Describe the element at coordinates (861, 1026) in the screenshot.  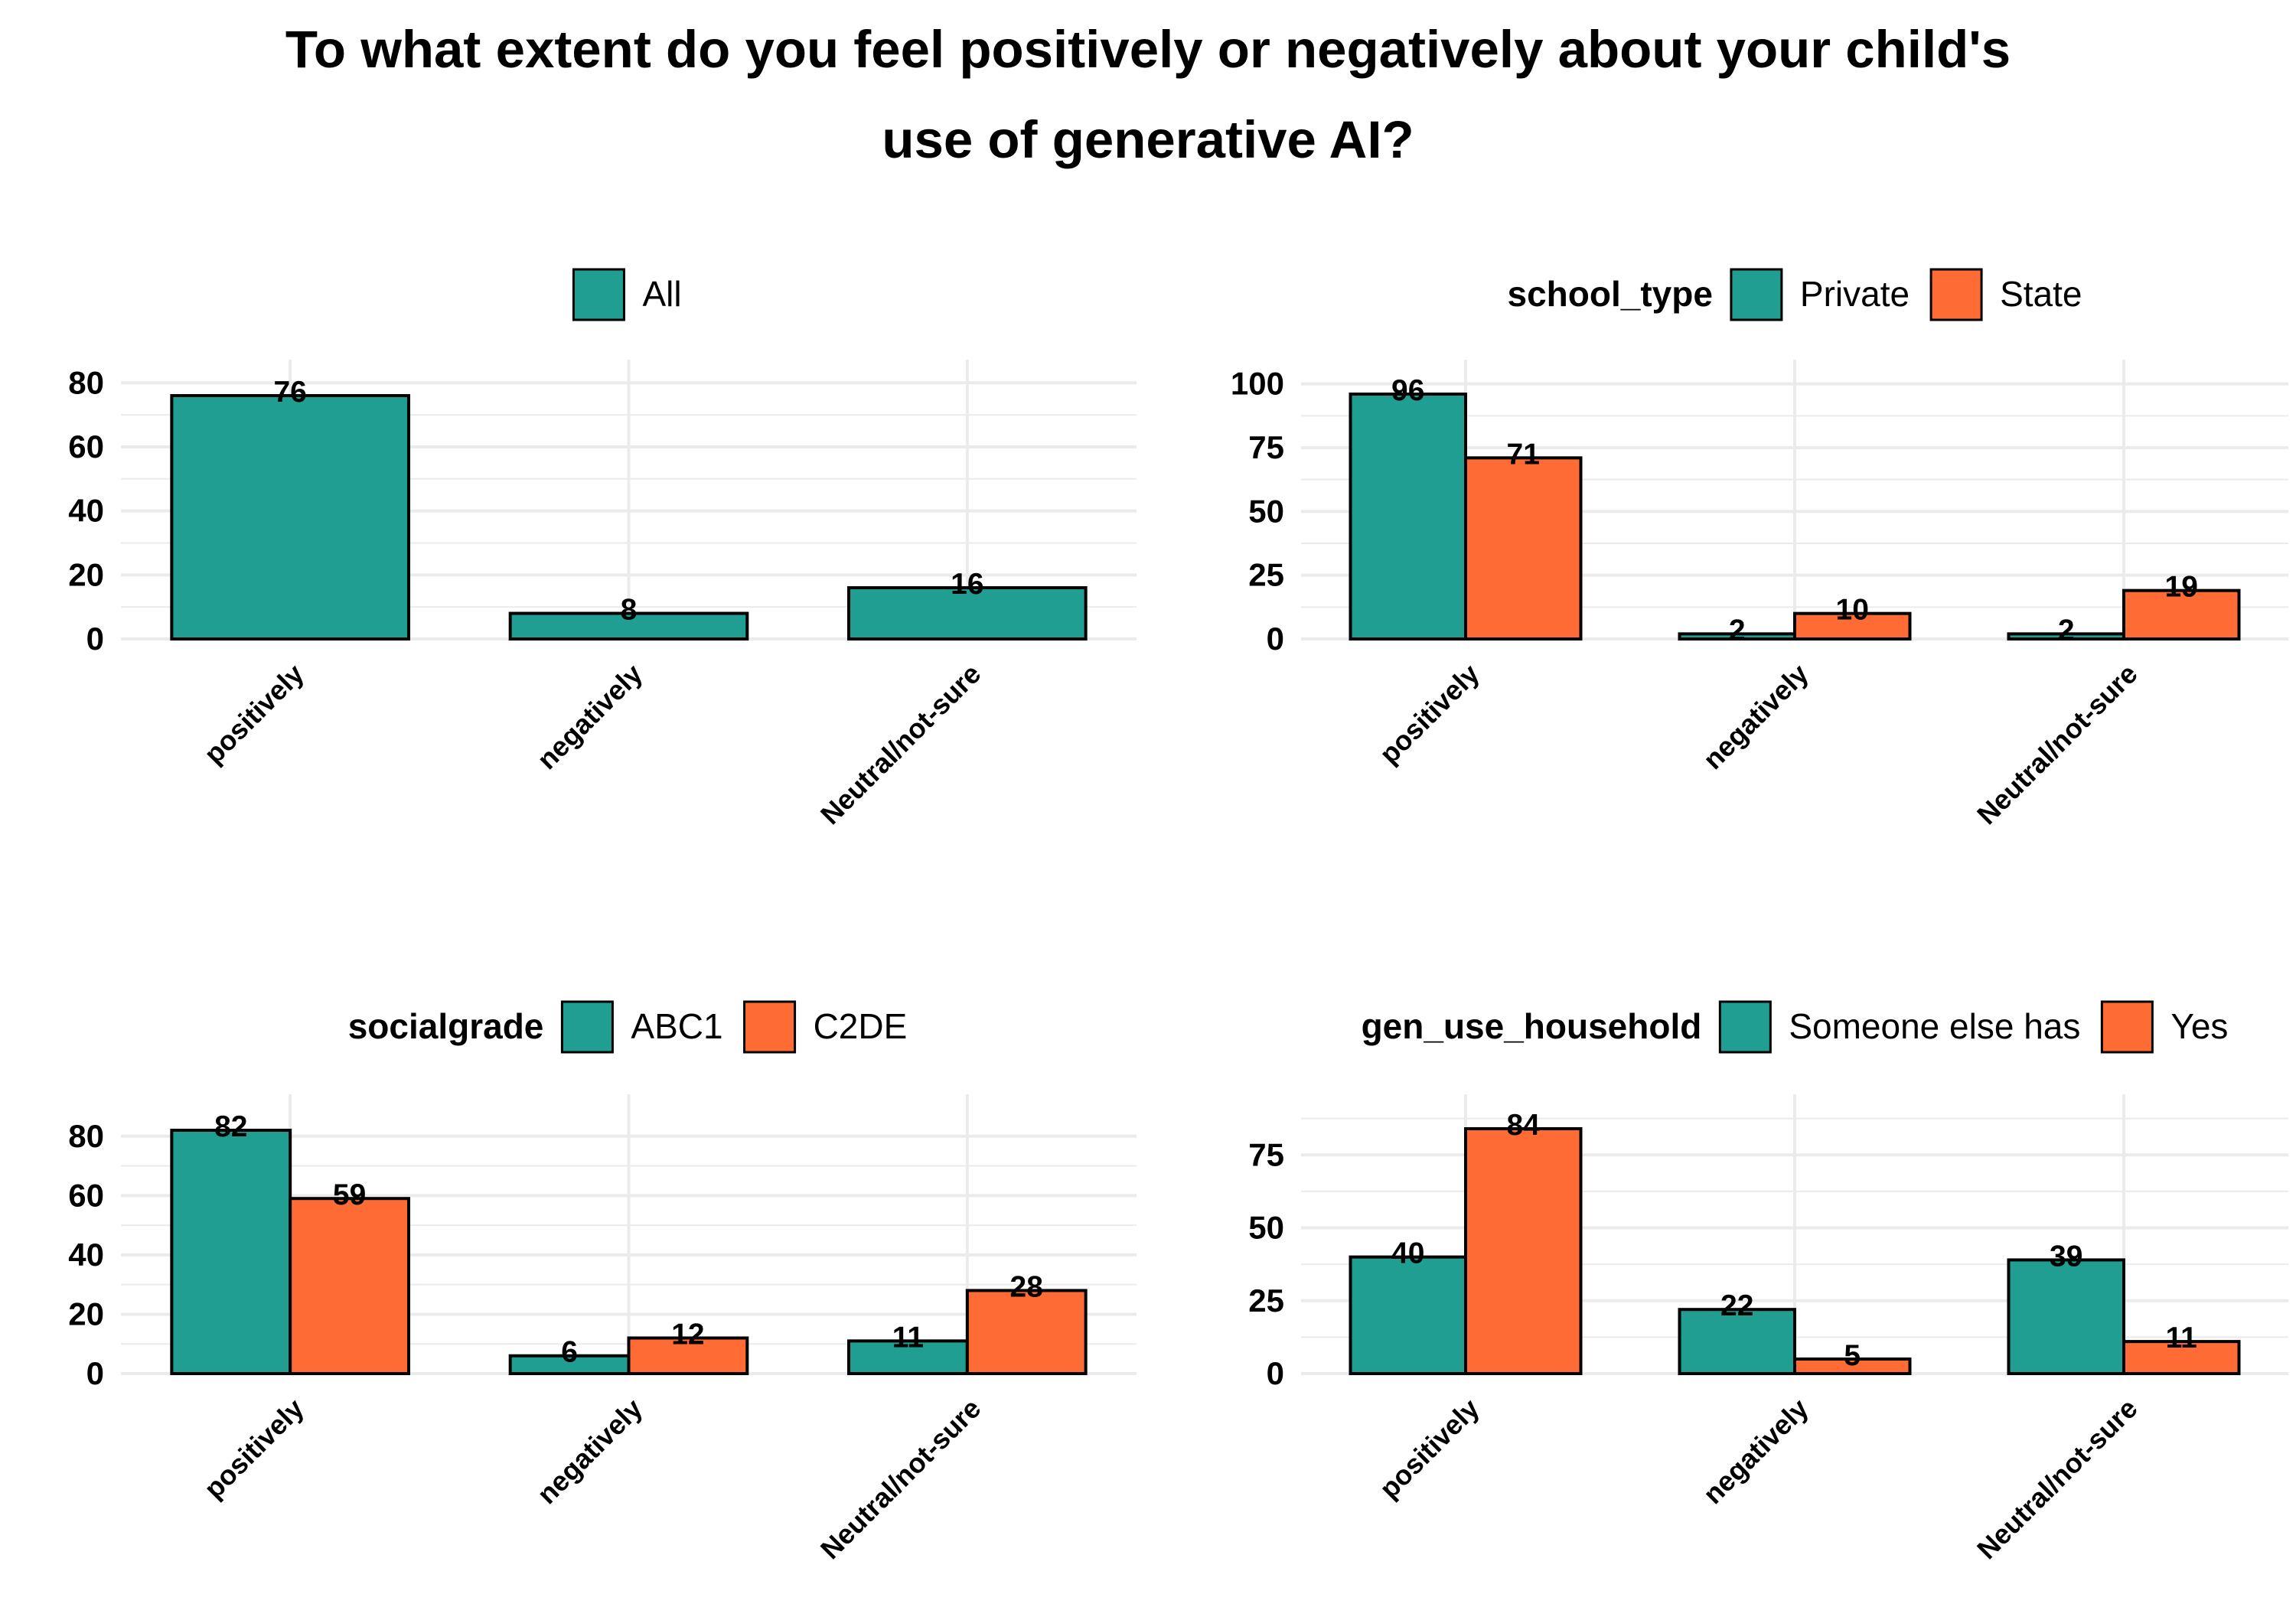
I see `legend-label: C2DE` at that location.